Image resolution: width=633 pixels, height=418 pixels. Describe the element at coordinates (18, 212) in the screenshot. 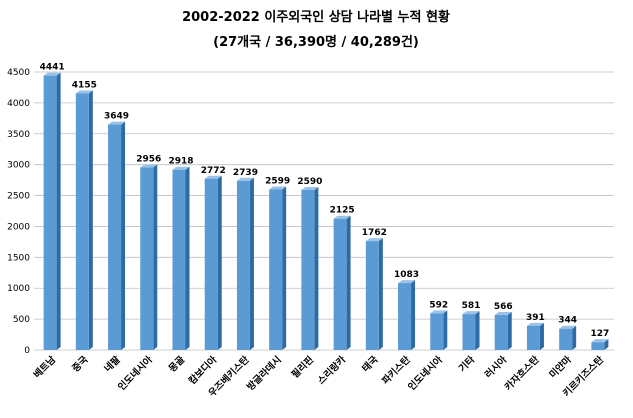

I see `y-axis: 0 500 1000 1500 2000 2500 3000 3500 4000 4500` at that location.